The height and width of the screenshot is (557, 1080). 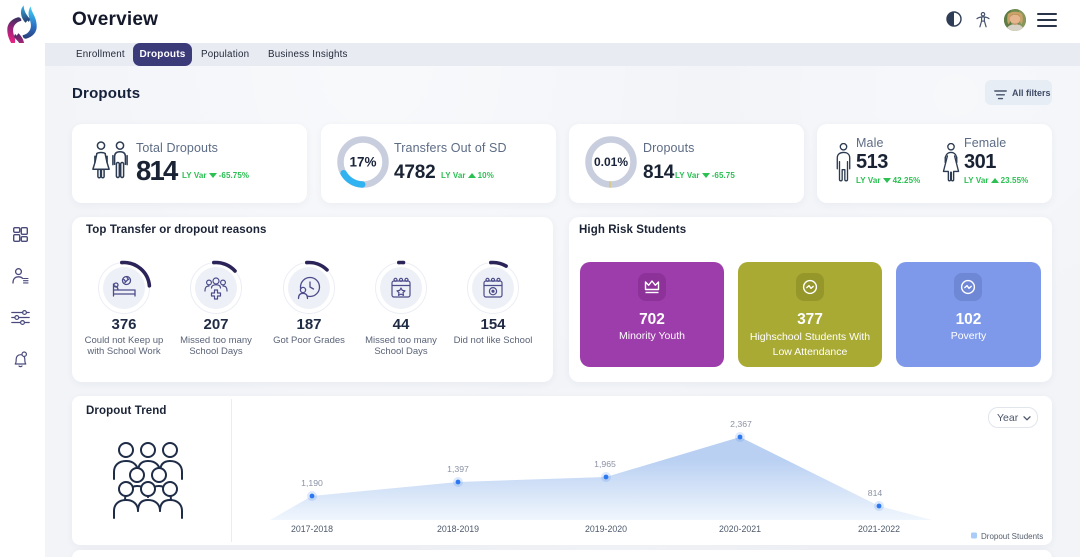 What do you see at coordinates (312, 529) in the screenshot?
I see `svg-text: 2017-2018` at bounding box center [312, 529].